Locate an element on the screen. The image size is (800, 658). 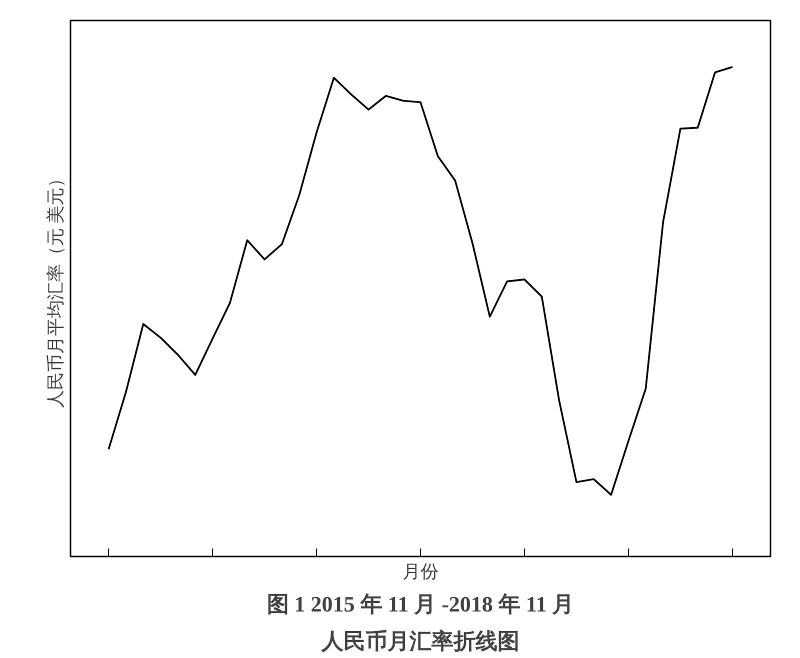
text: 人民币月汇率折线图 is located at coordinates (420, 641).